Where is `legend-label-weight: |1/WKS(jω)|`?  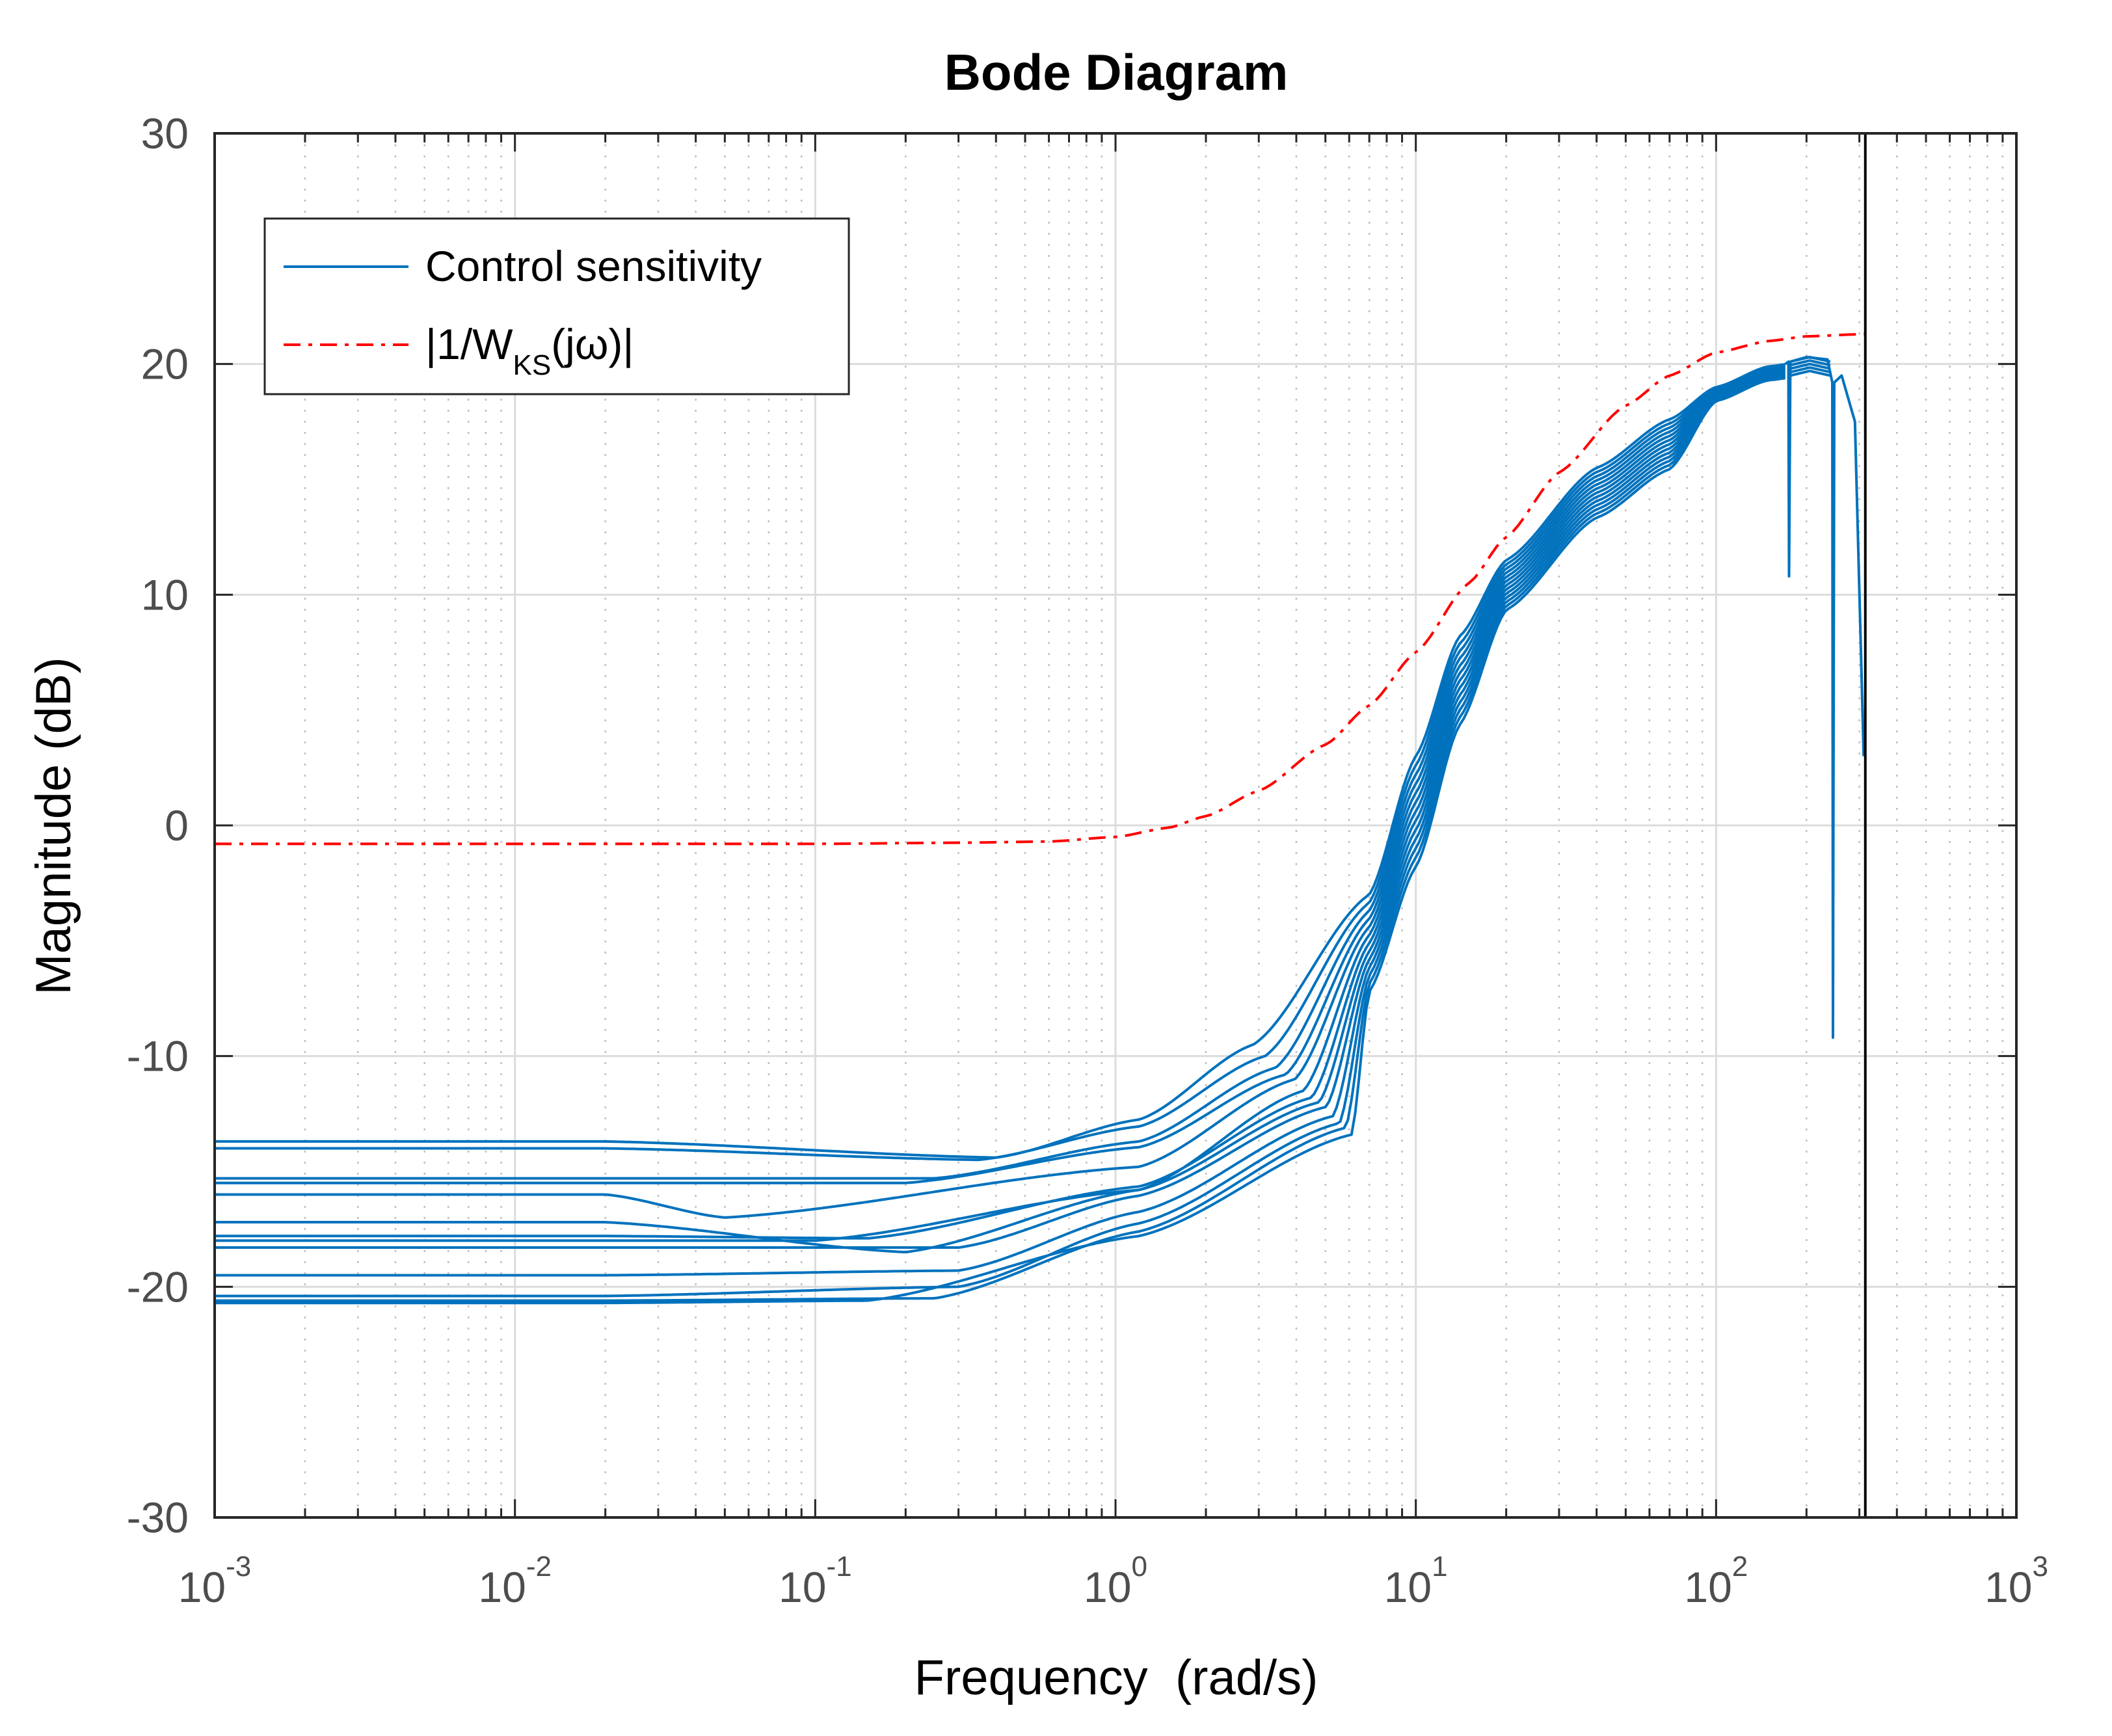
legend-label-weight: |1/WKS(jω)| is located at coordinates (529, 350).